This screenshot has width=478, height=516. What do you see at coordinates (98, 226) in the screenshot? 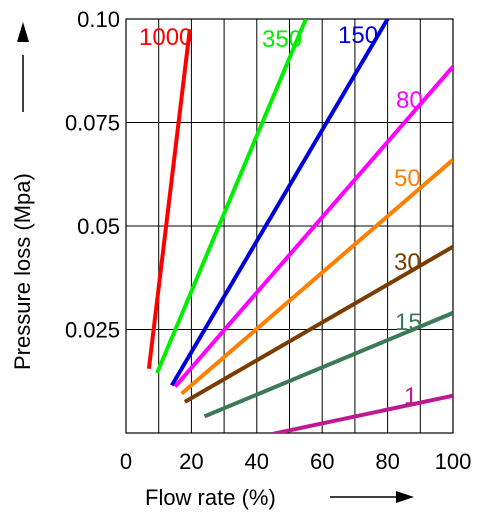
I see `y-tick-label: 0.05` at bounding box center [98, 226].